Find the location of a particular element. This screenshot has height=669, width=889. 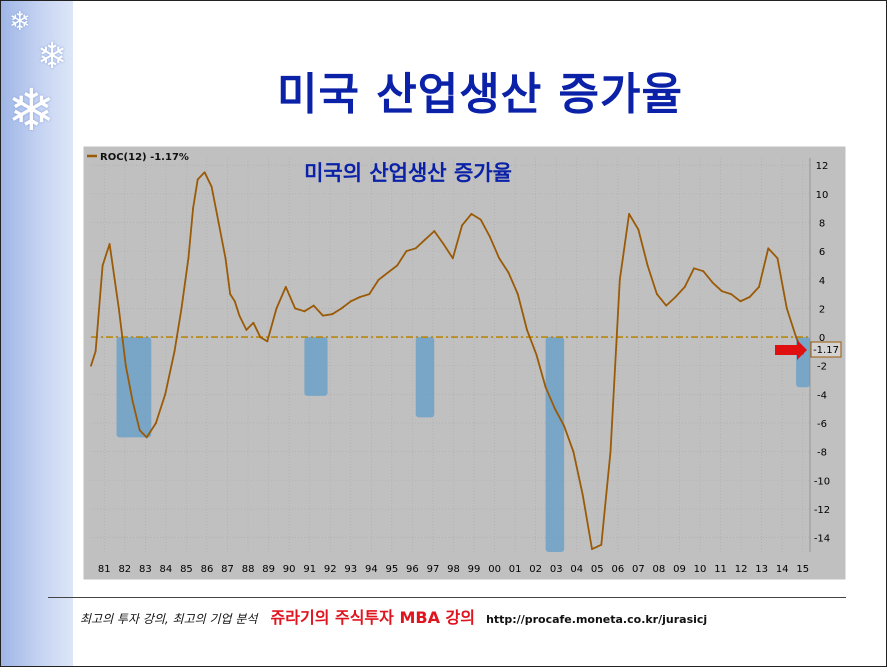

legend: ROC(12) -1.17% is located at coordinates (138, 157).